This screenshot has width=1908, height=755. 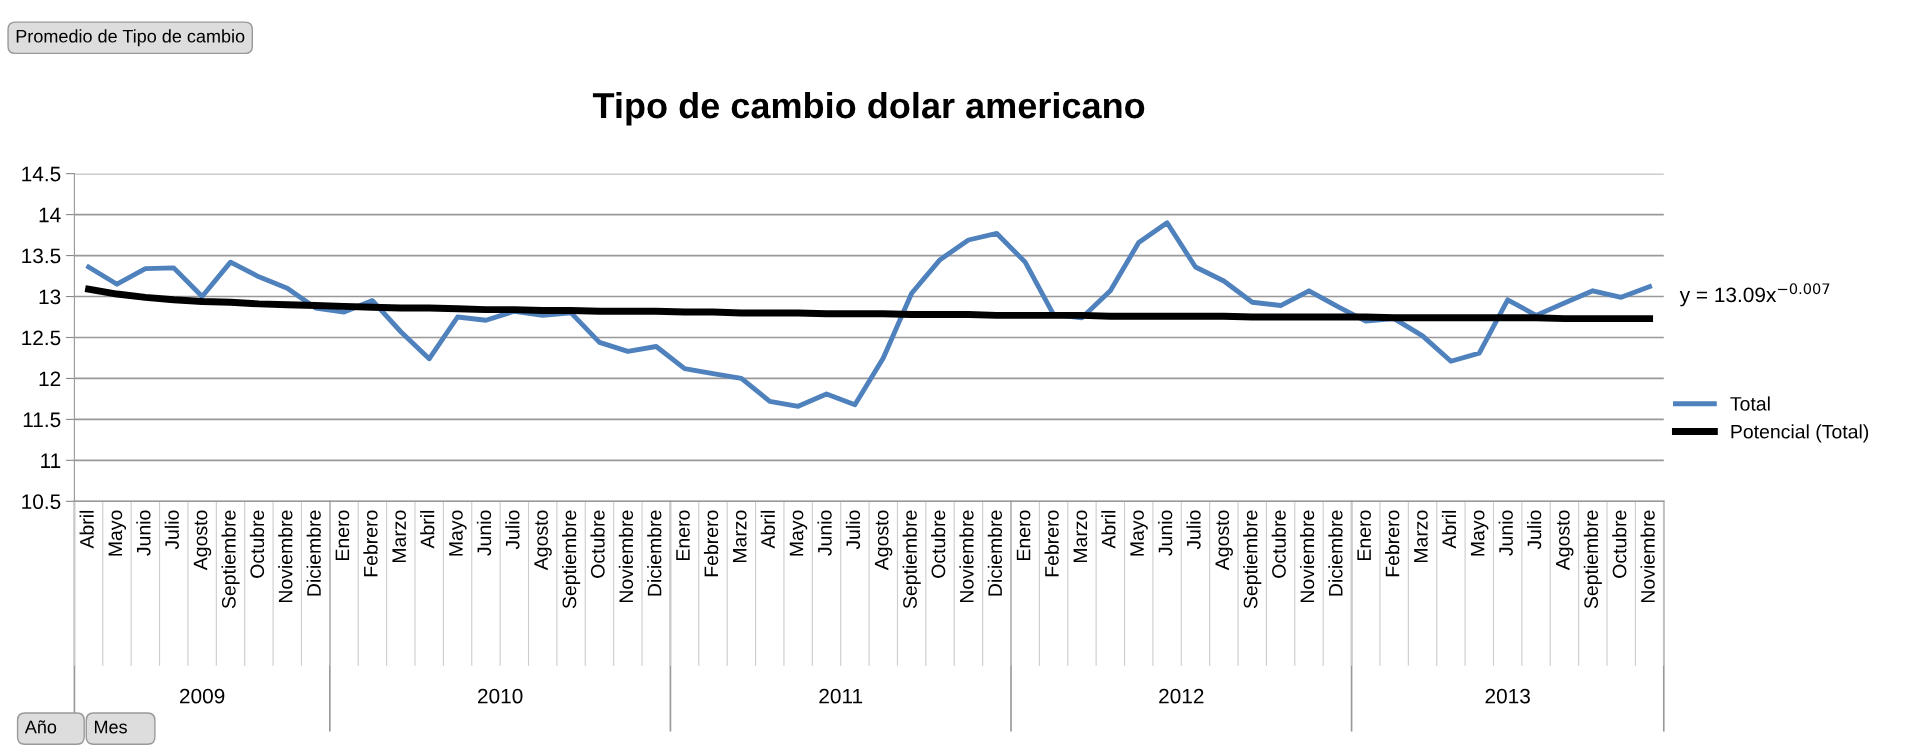 What do you see at coordinates (500, 696) in the screenshot?
I see `text: 2010` at bounding box center [500, 696].